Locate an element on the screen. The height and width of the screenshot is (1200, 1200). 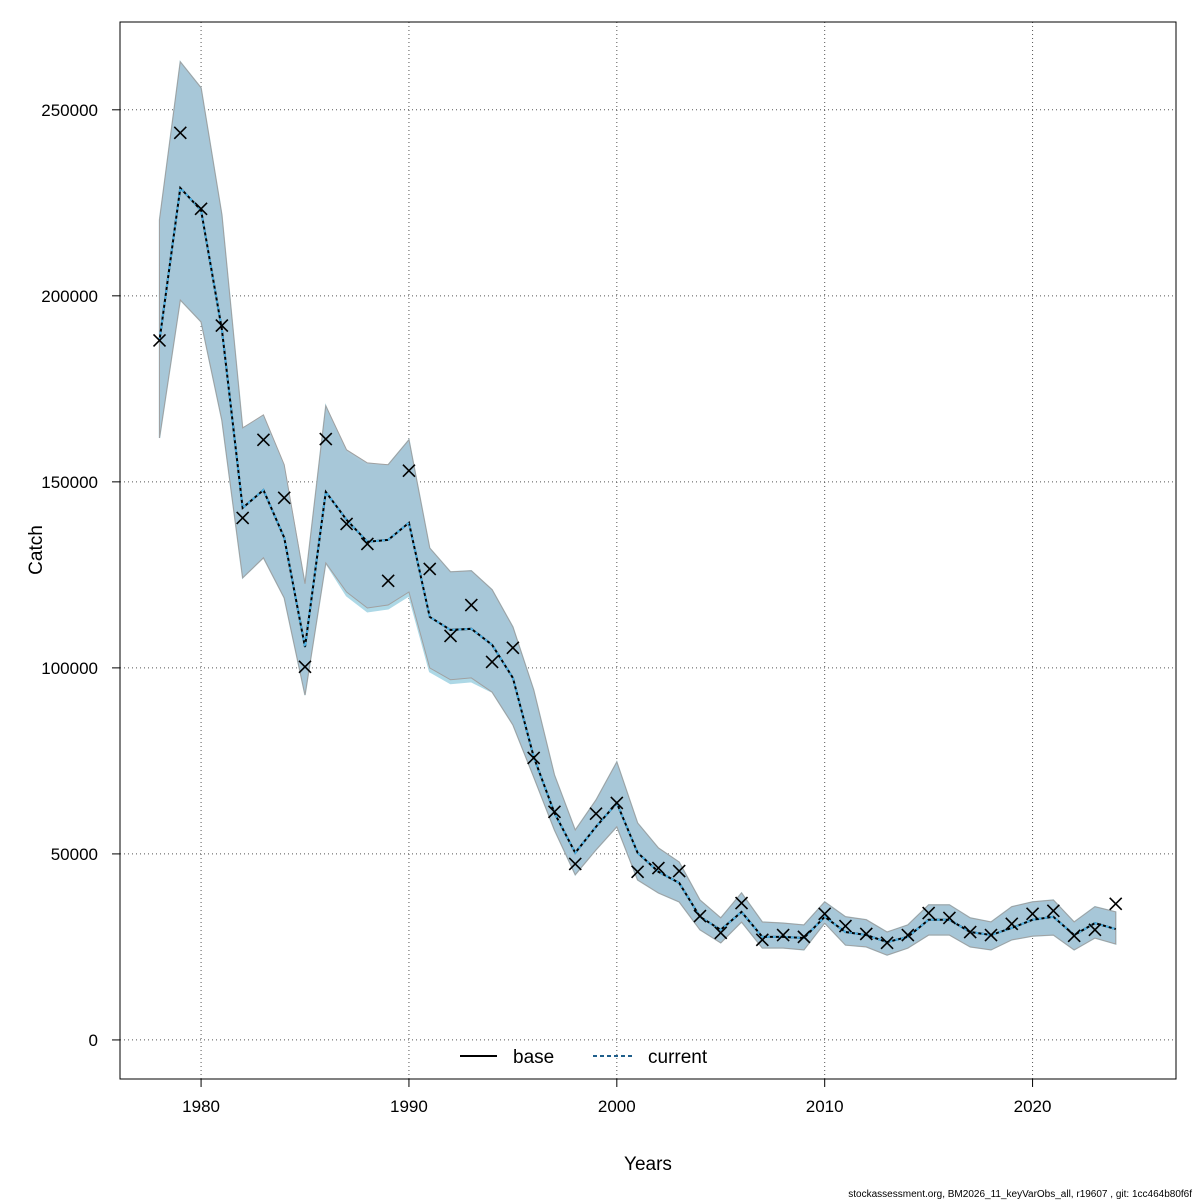
legend-base-label: base is located at coordinates (533, 1057).